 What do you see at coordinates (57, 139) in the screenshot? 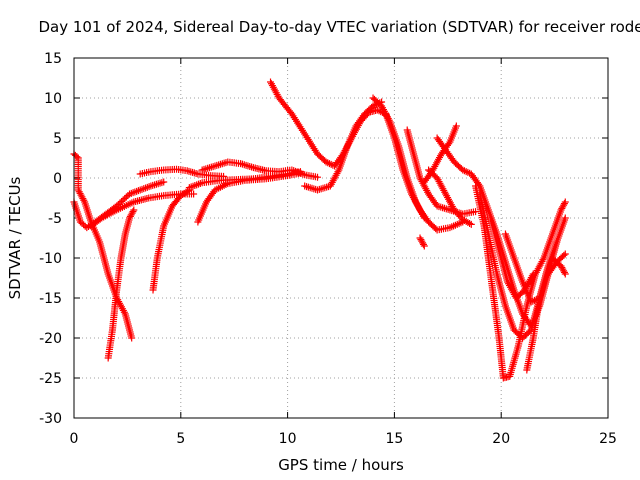
I see `y-tick-label: 5` at bounding box center [57, 139].